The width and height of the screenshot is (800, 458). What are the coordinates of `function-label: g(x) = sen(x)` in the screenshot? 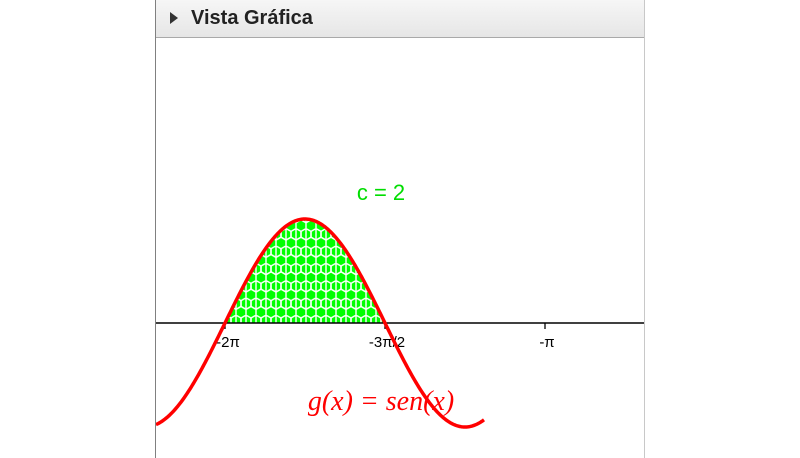 It's located at (381, 401).